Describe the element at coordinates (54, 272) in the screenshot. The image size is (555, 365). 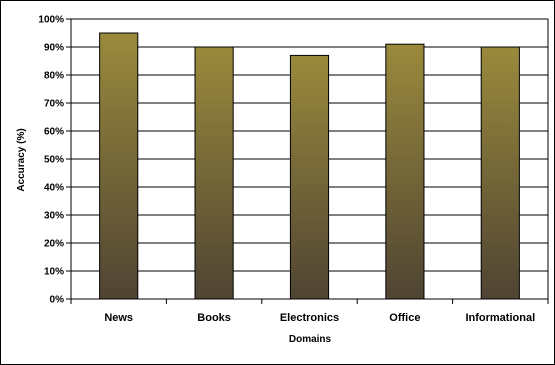
I see `y-tick-label: 10%` at that location.